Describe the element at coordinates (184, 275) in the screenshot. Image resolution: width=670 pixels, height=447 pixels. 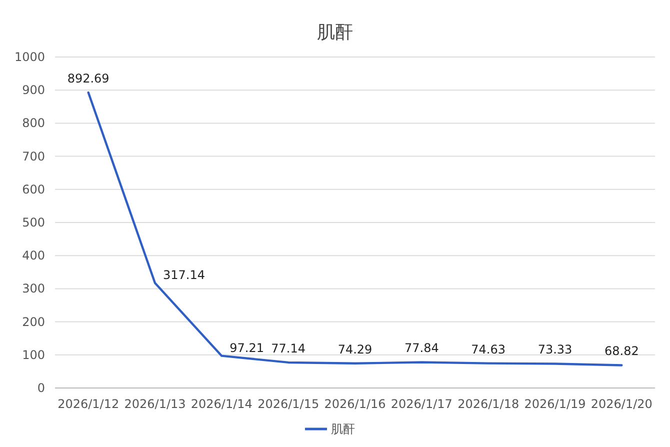
I see `data-label: 317.14` at that location.